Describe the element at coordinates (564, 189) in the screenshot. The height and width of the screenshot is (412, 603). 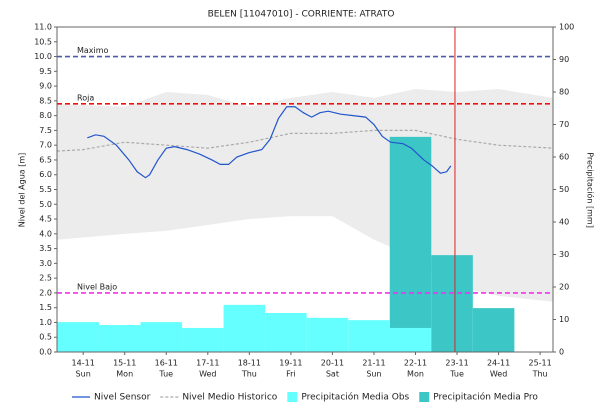
I see `y2-tick-label: 50` at that location.